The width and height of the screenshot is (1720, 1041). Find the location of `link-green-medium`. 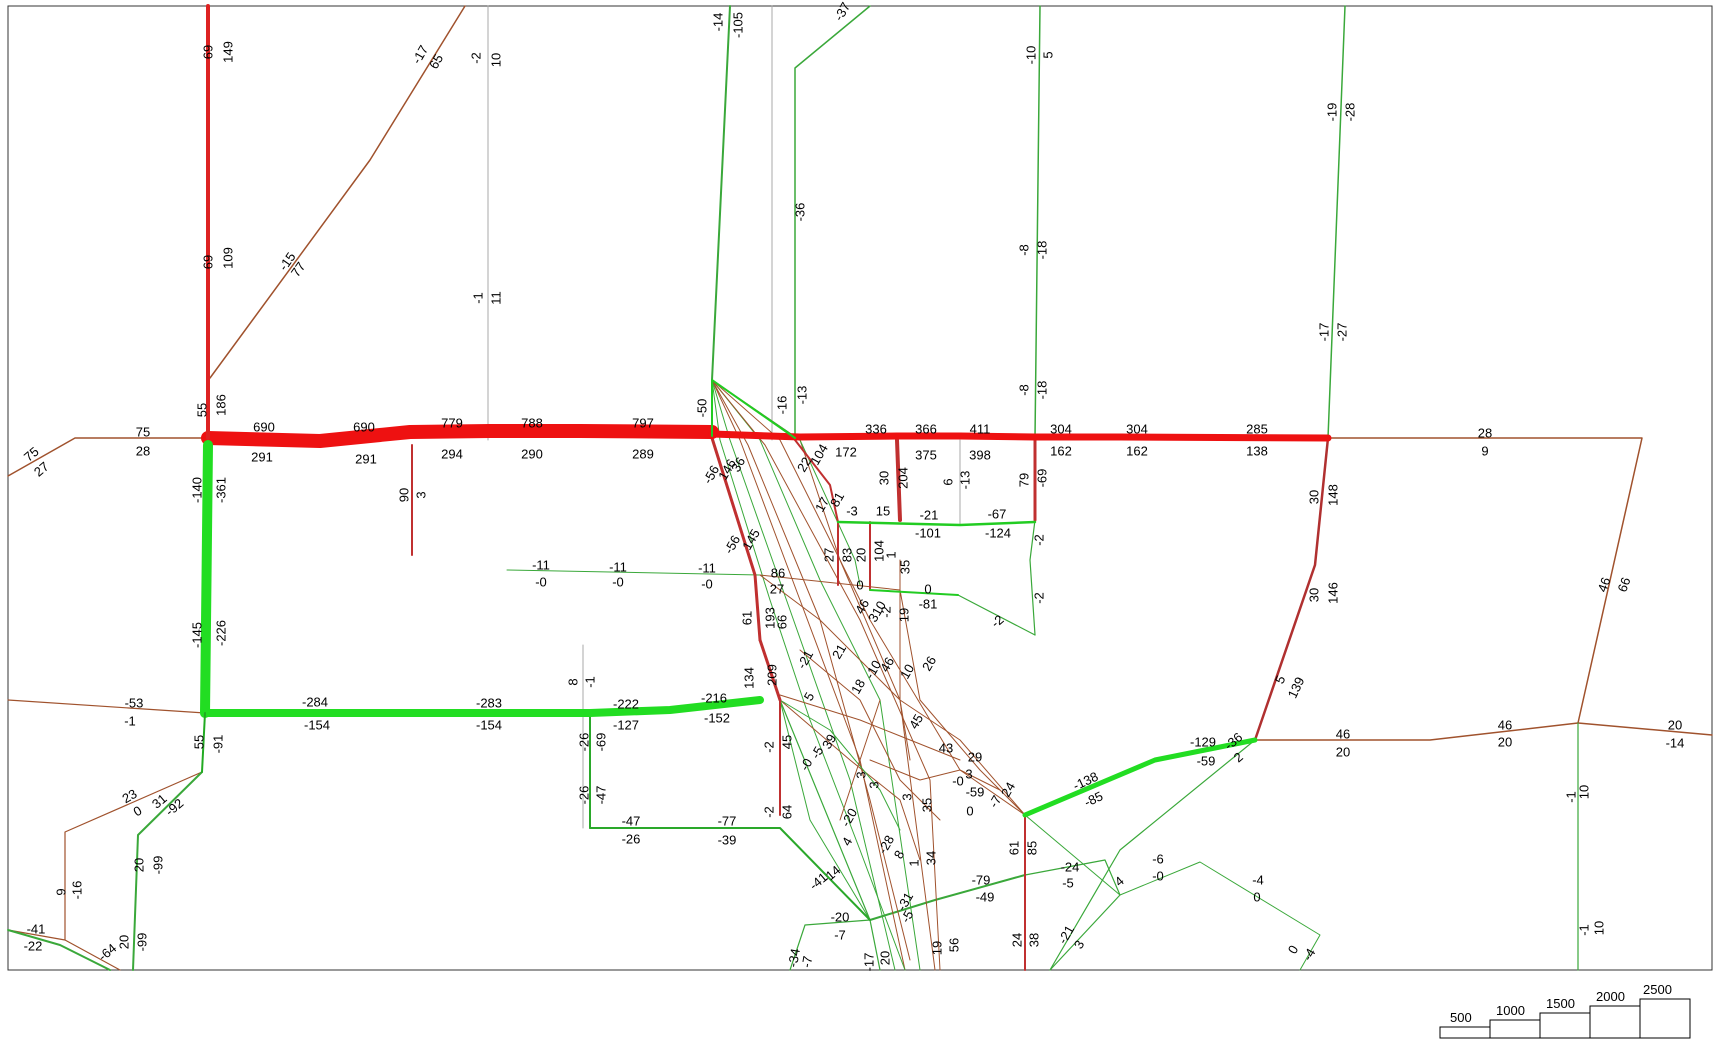

link-green-medium is located at coordinates (936, 523).